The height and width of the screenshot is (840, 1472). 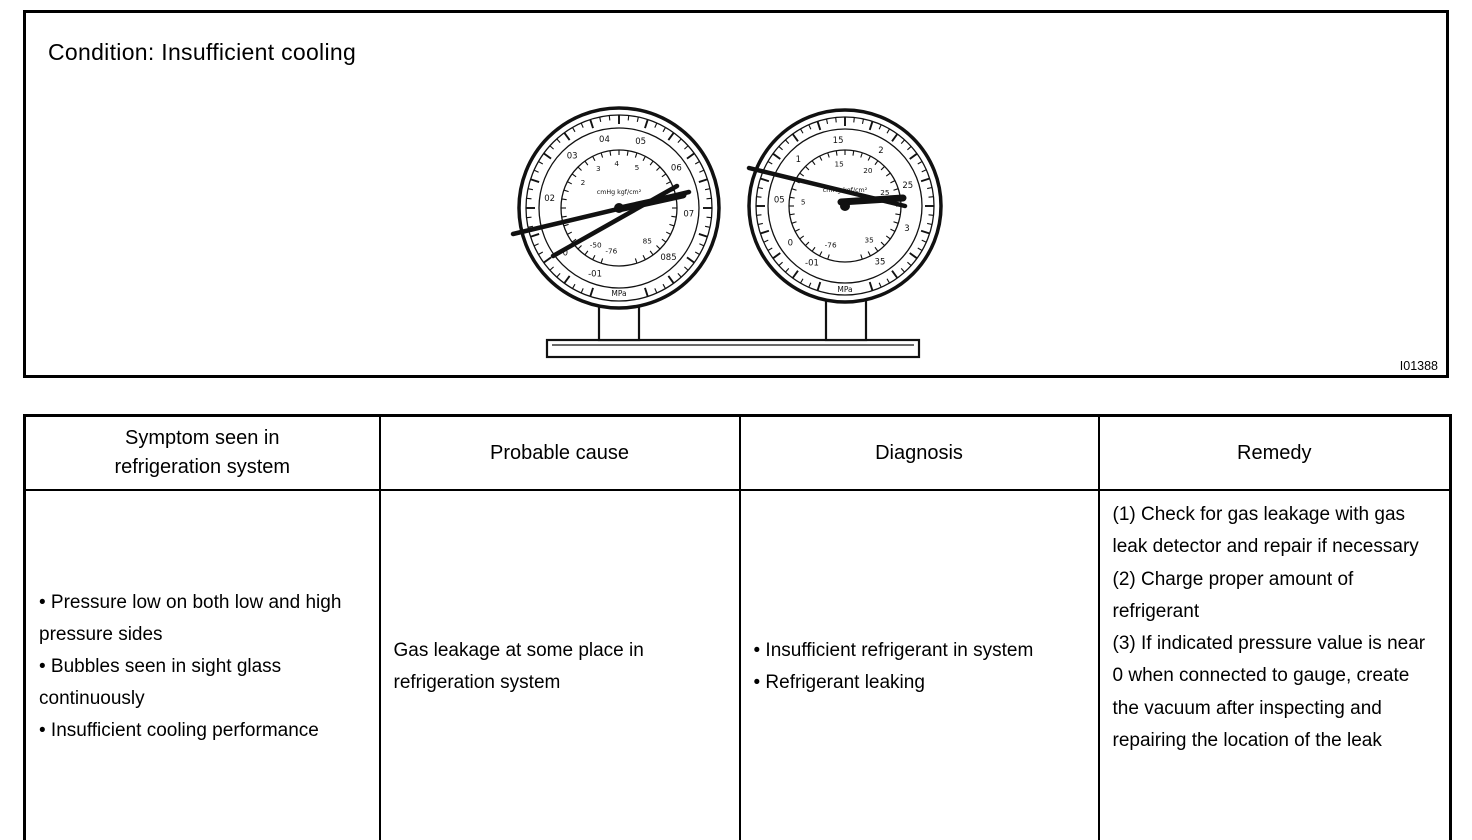 What do you see at coordinates (1274, 452) in the screenshot?
I see `col-header-remedy: Remedy` at bounding box center [1274, 452].